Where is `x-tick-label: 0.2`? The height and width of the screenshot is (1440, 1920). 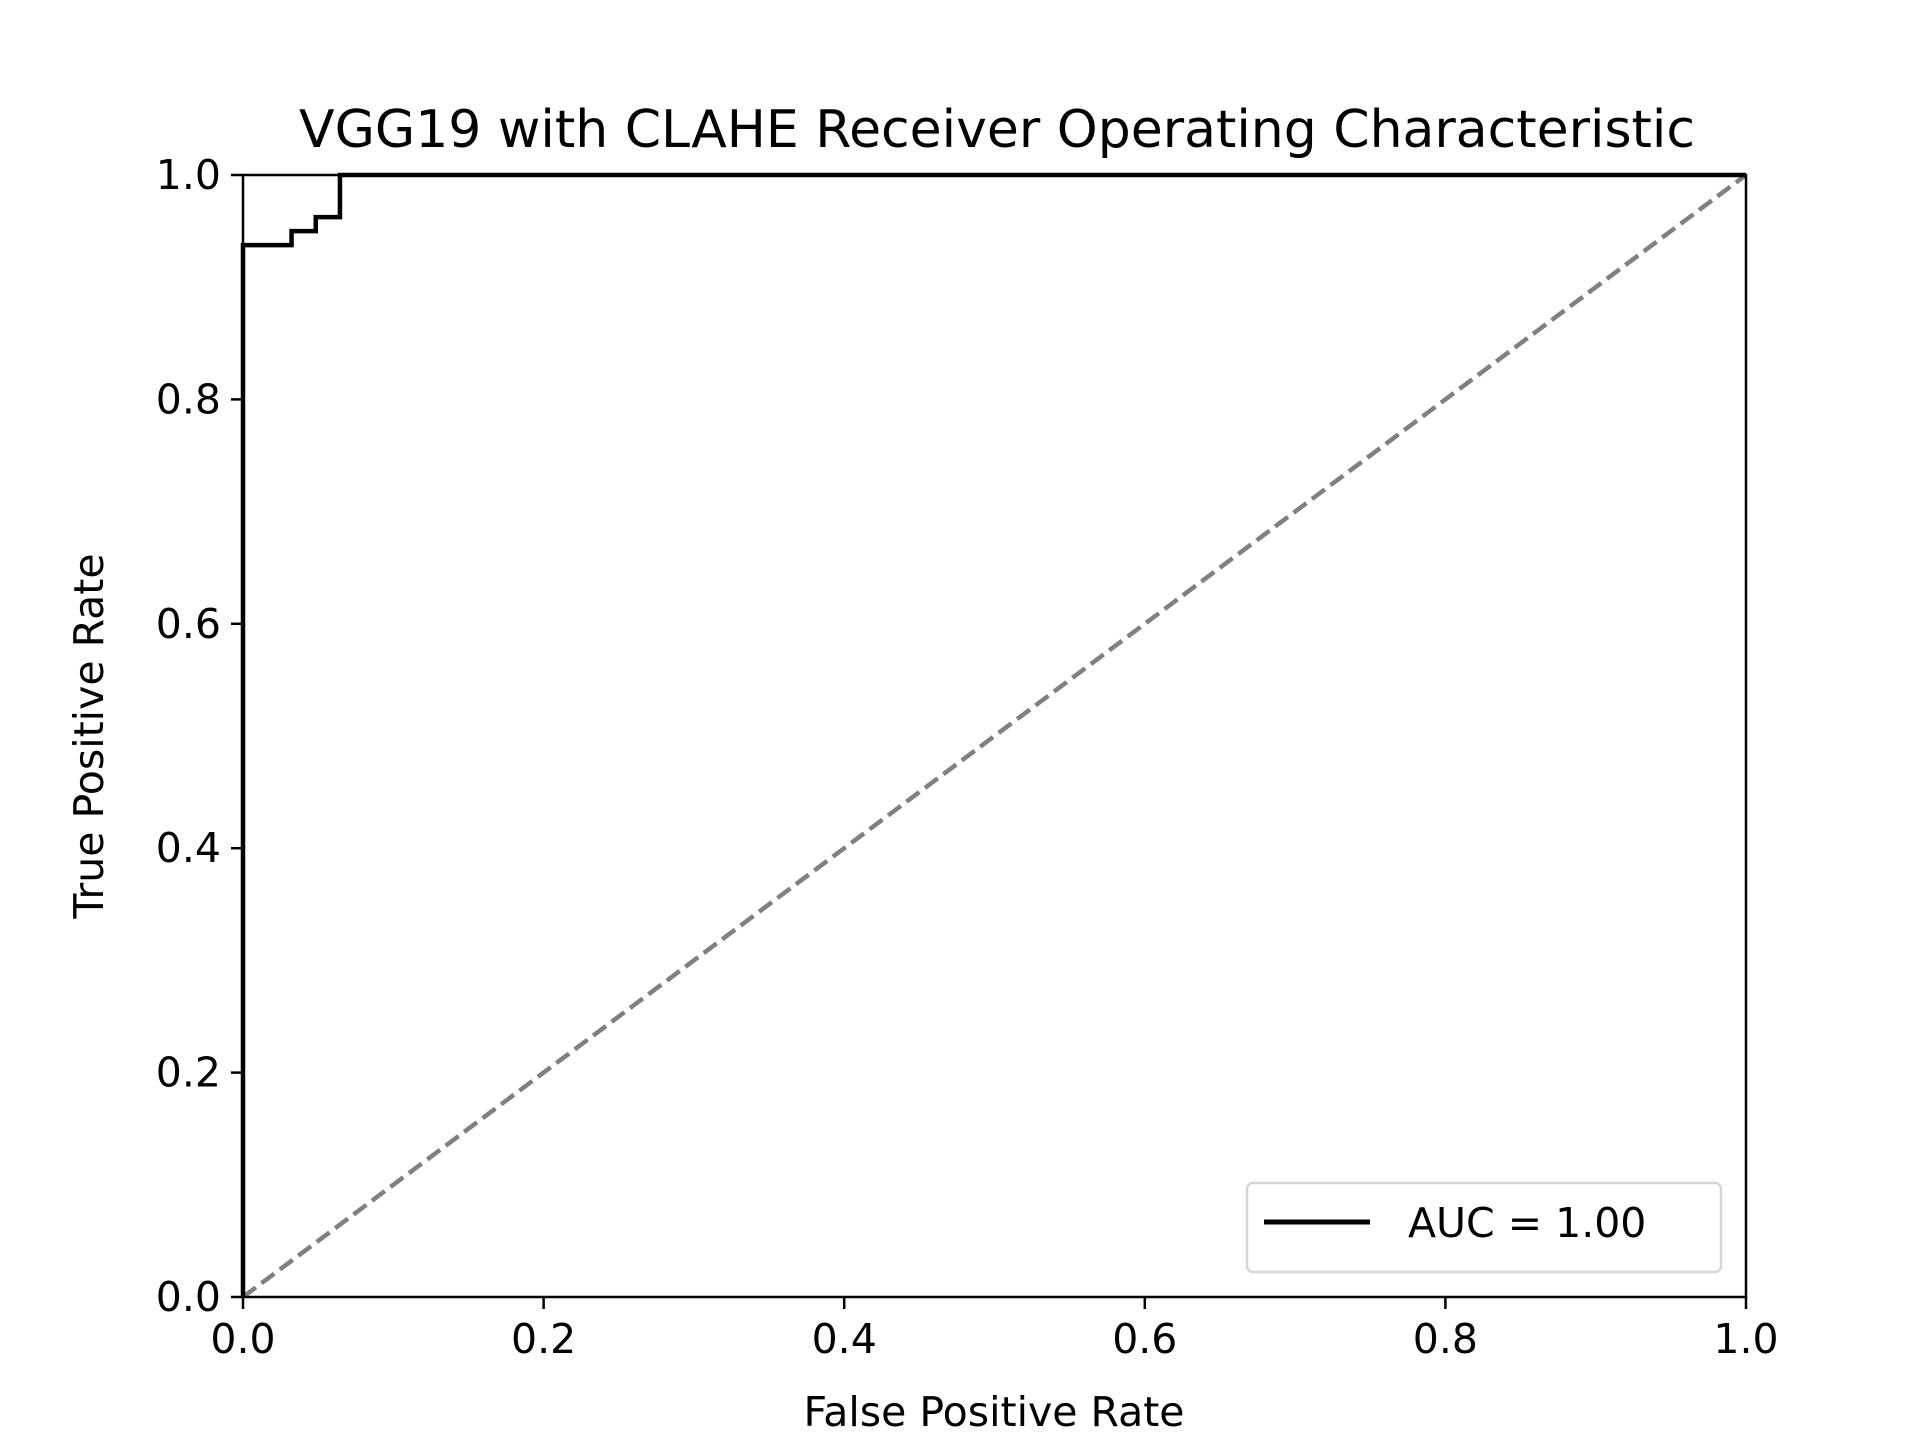
x-tick-label: 0.2 is located at coordinates (543, 1339).